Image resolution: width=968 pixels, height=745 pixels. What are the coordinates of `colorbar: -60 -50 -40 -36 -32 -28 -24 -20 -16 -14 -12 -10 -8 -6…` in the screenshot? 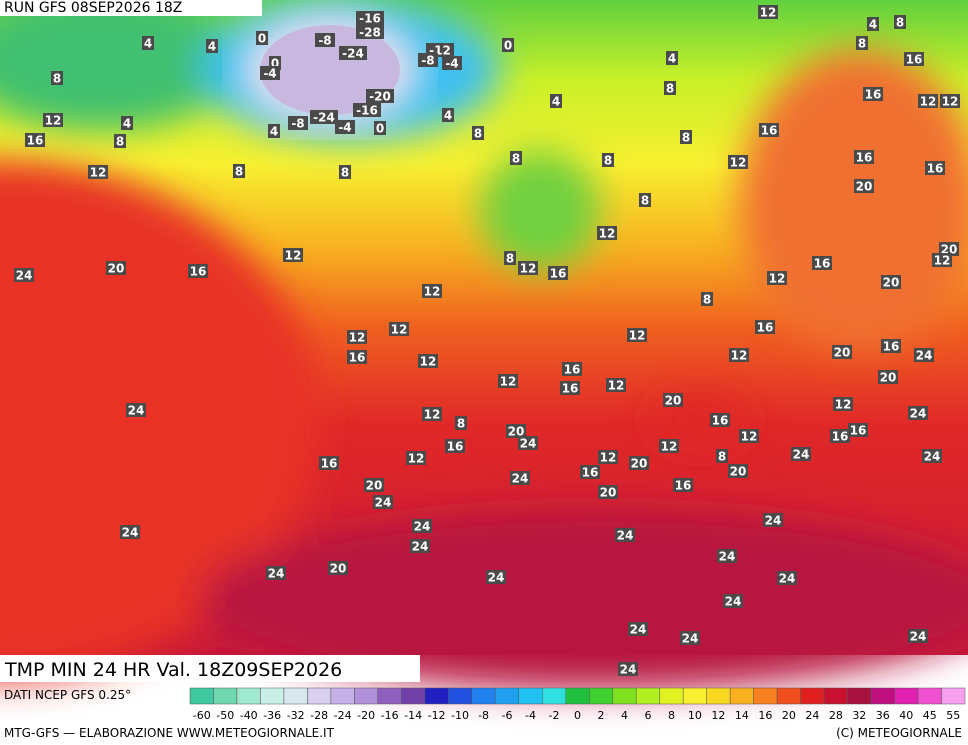 It's located at (577, 704).